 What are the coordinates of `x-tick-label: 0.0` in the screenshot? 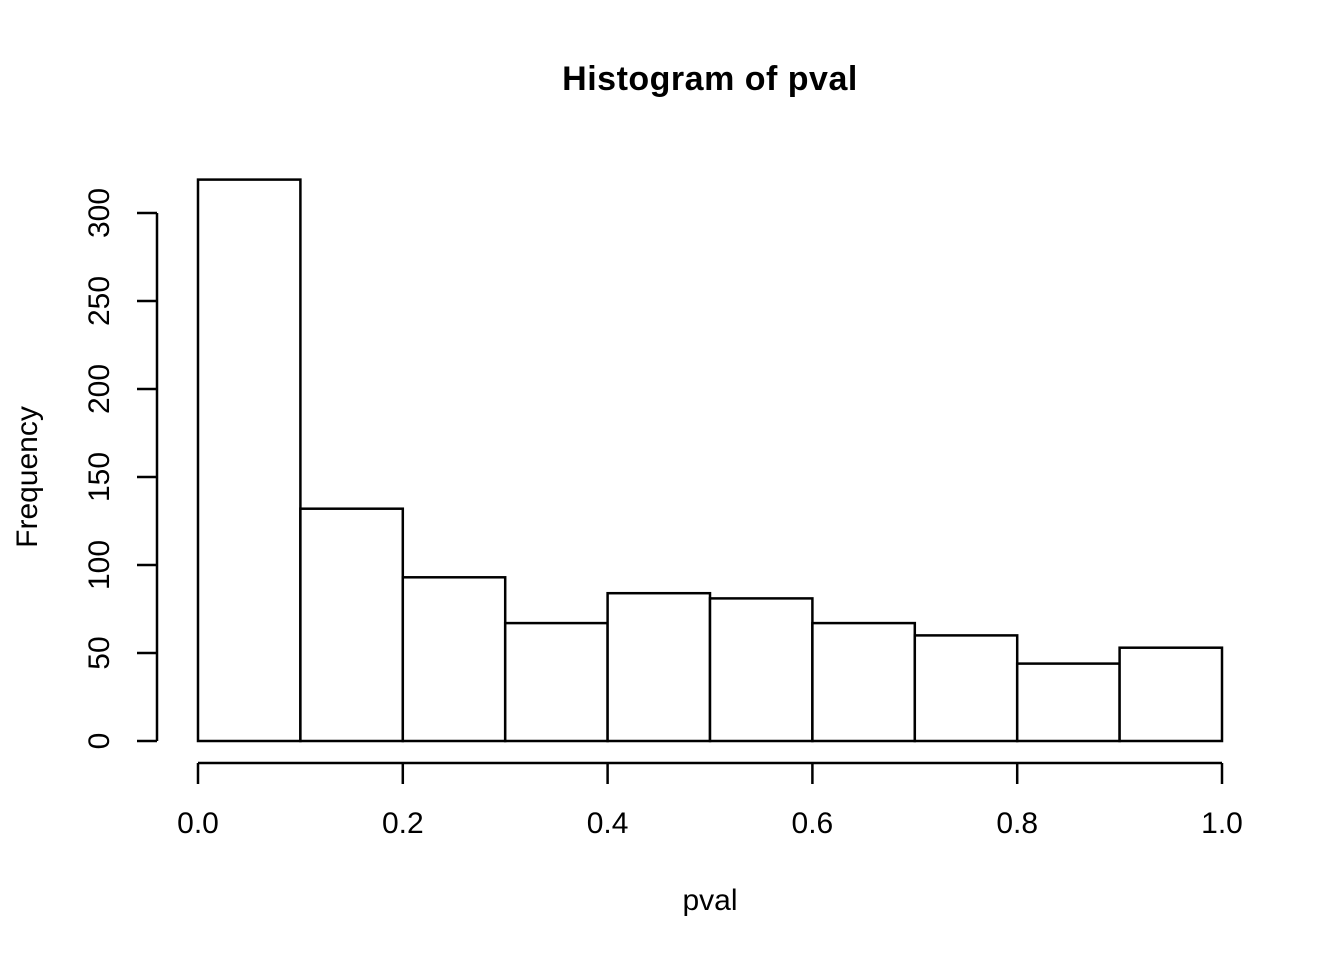 It's located at (198, 823).